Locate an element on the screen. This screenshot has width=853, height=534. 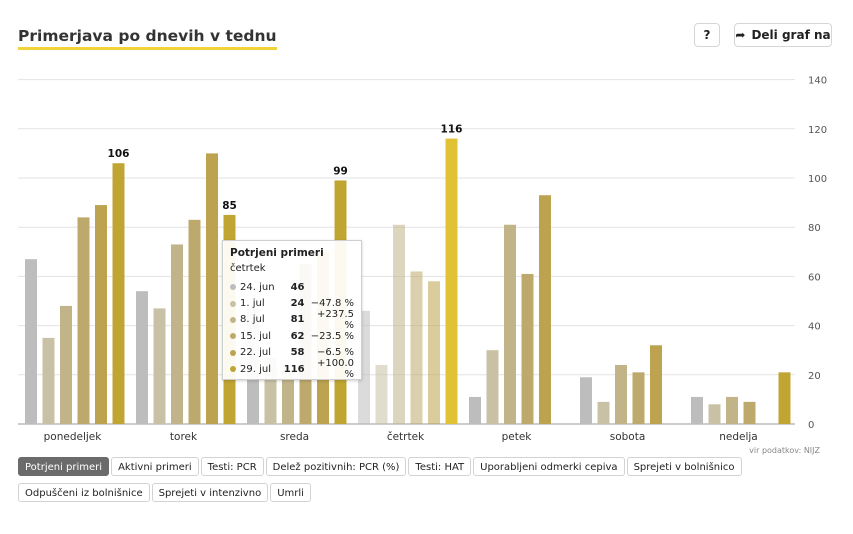
x-tick-label: četrtek is located at coordinates (406, 437).